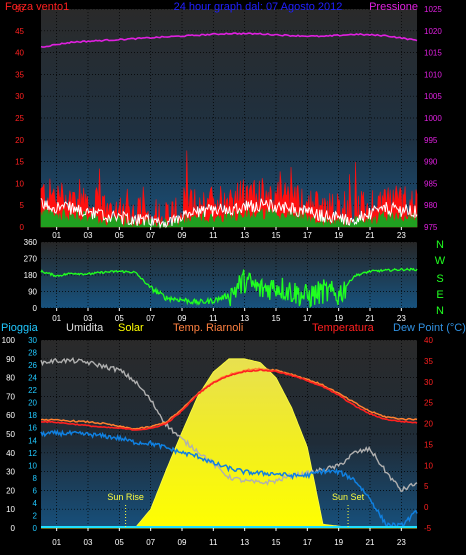 This screenshot has height=555, width=466. What do you see at coordinates (428, 424) in the screenshot?
I see `y-tick-label-temperature: 20` at bounding box center [428, 424].